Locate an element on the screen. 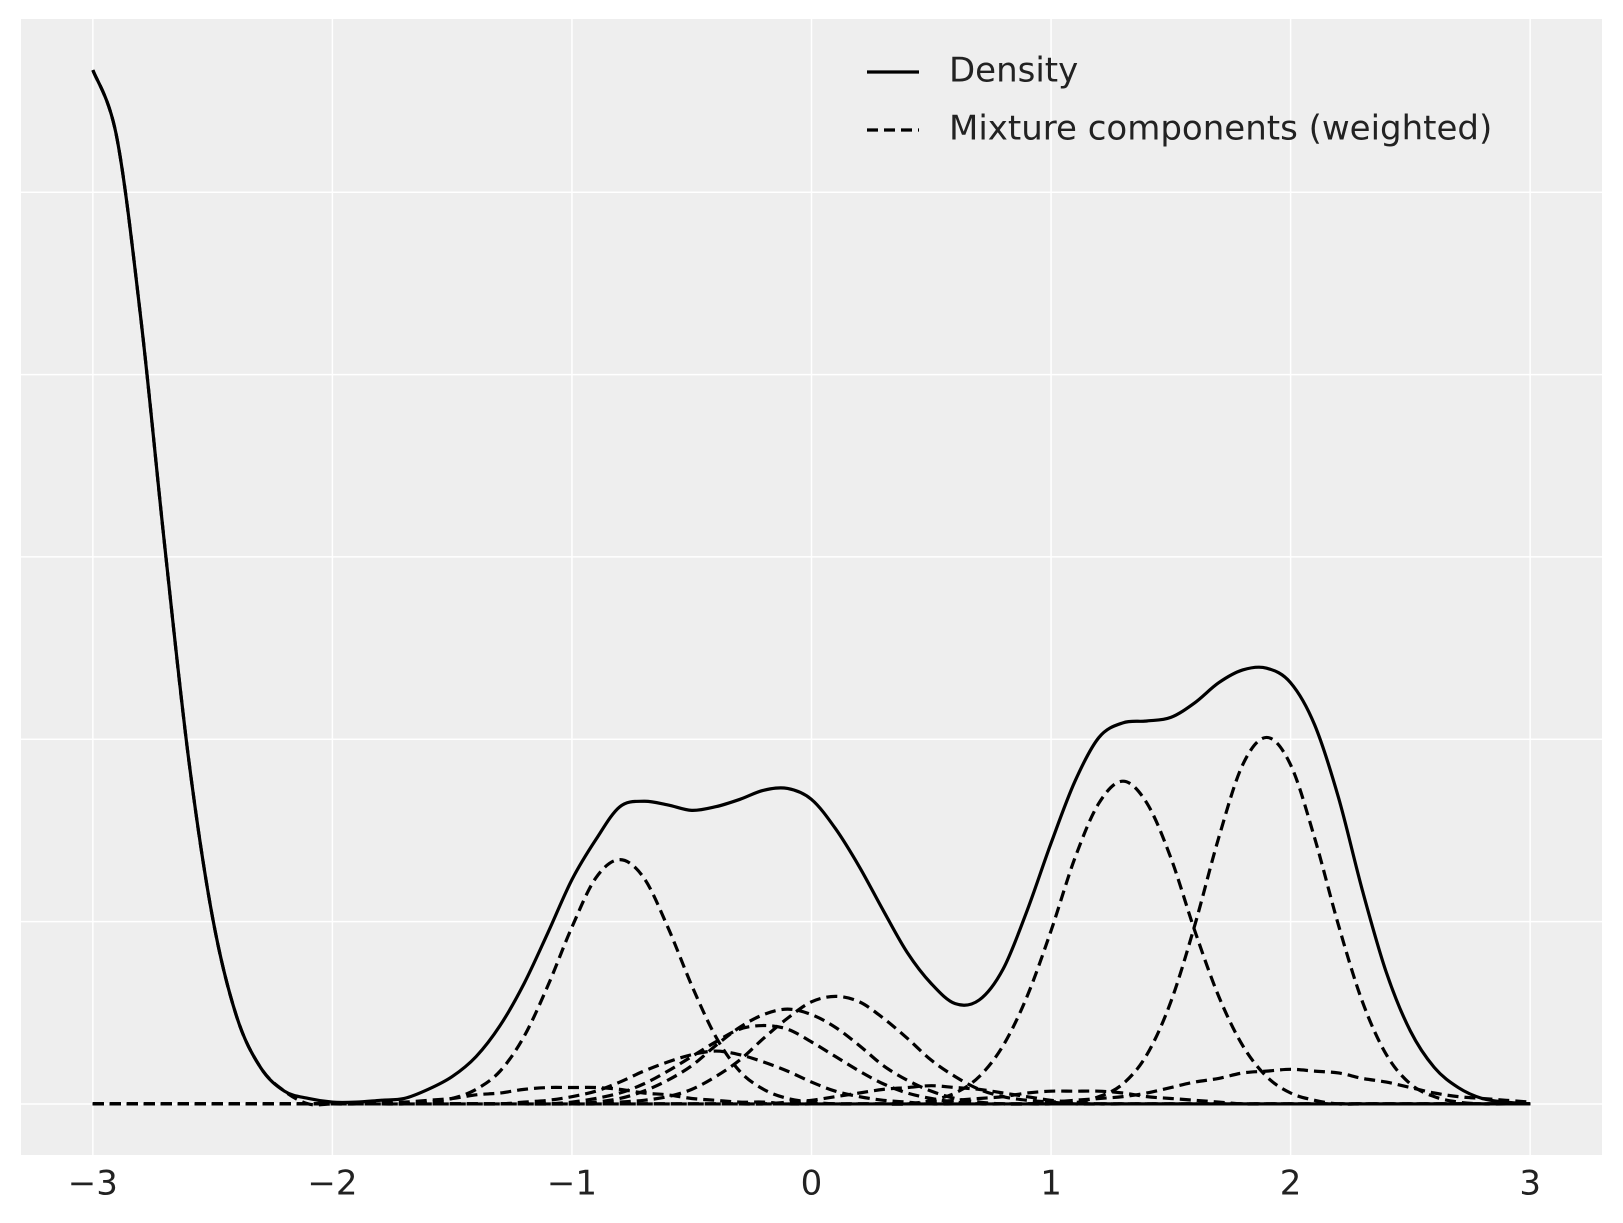 The height and width of the screenshot is (1223, 1623). x-tick-label: 2 is located at coordinates (1291, 1184).